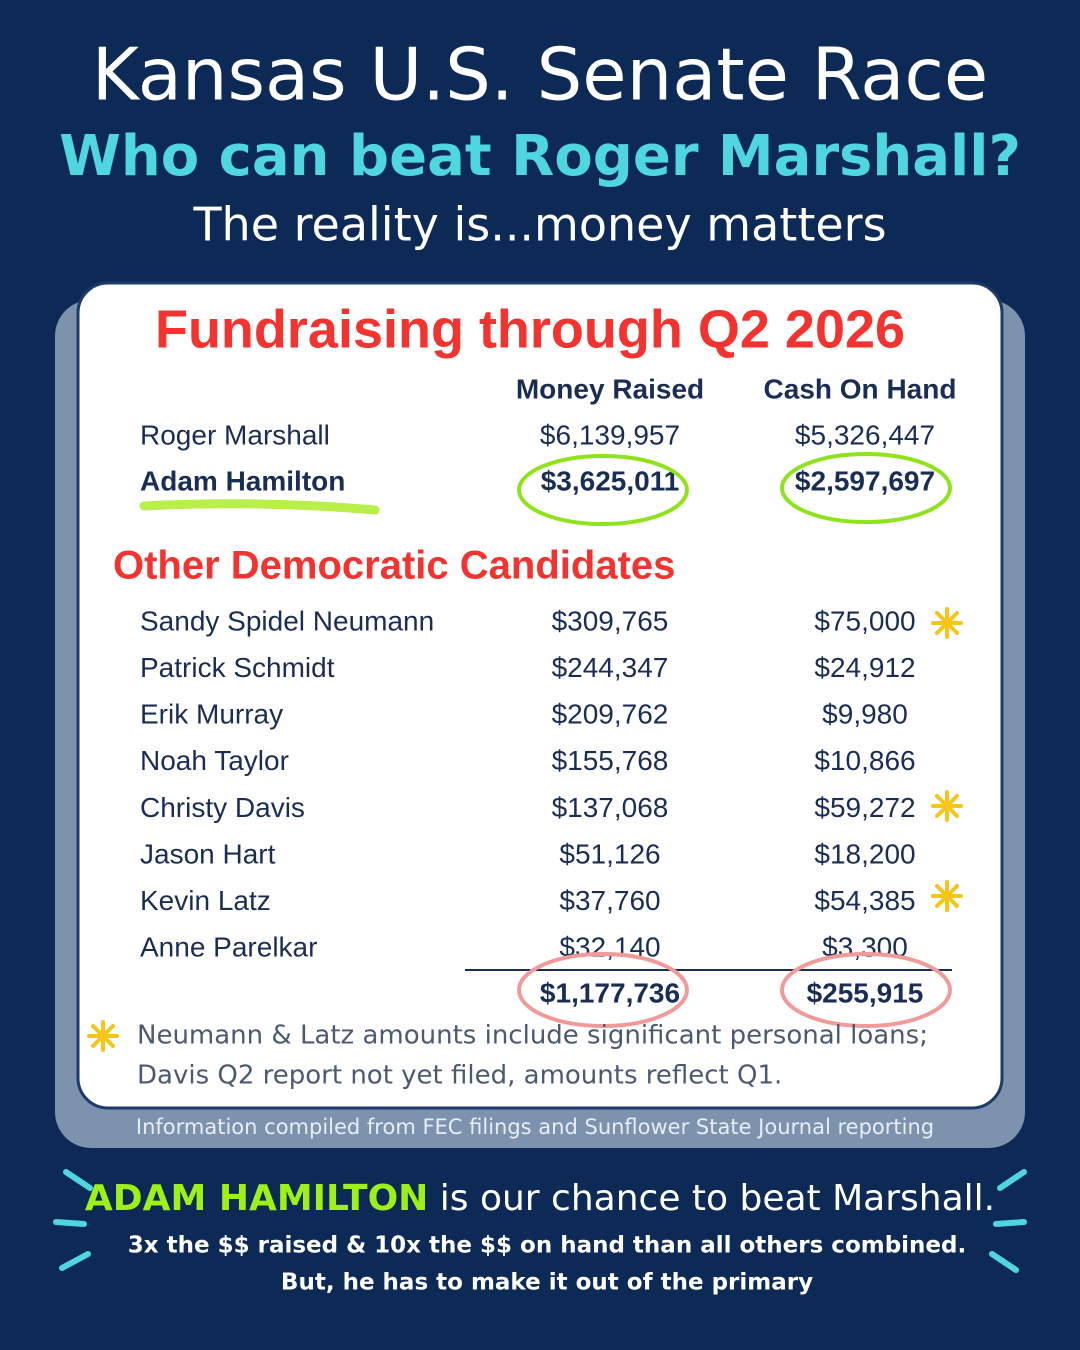 Image resolution: width=1080 pixels, height=1350 pixels. What do you see at coordinates (530, 329) in the screenshot?
I see `table-title: Fundraising through Q2 2026` at bounding box center [530, 329].